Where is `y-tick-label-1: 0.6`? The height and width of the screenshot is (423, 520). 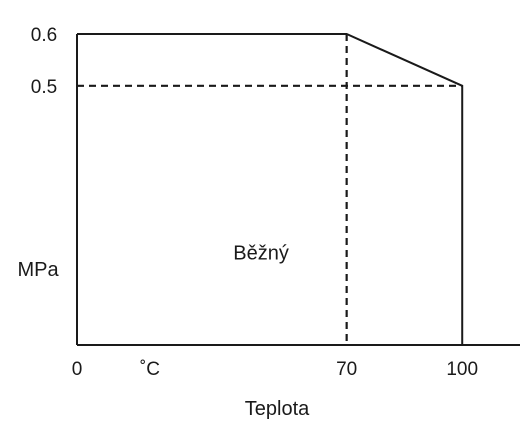 y-tick-label-1: 0.6 is located at coordinates (44, 35).